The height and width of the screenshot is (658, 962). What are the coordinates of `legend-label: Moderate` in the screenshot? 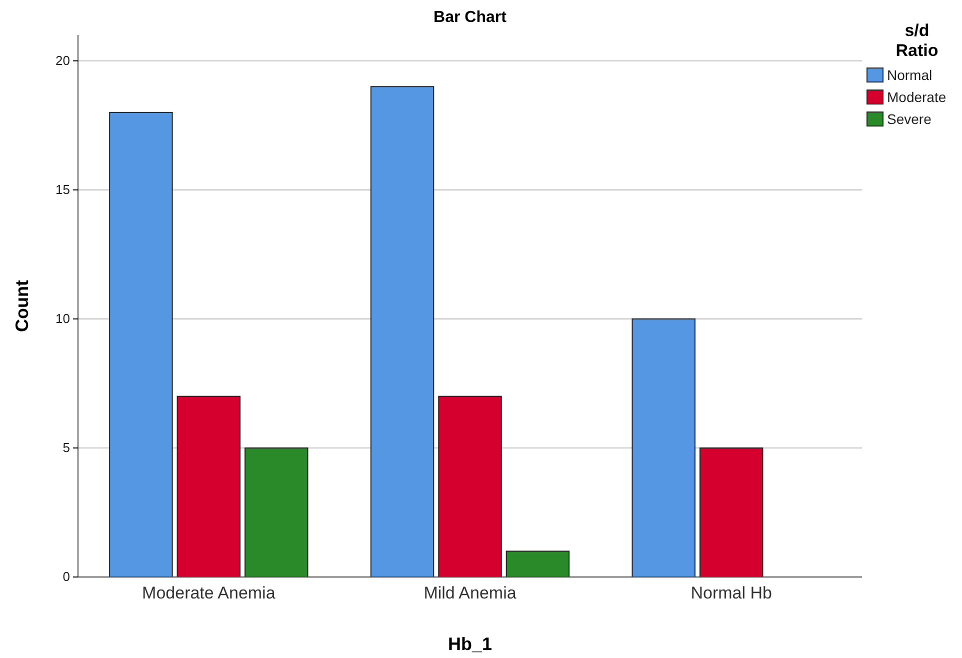 It's located at (916, 97).